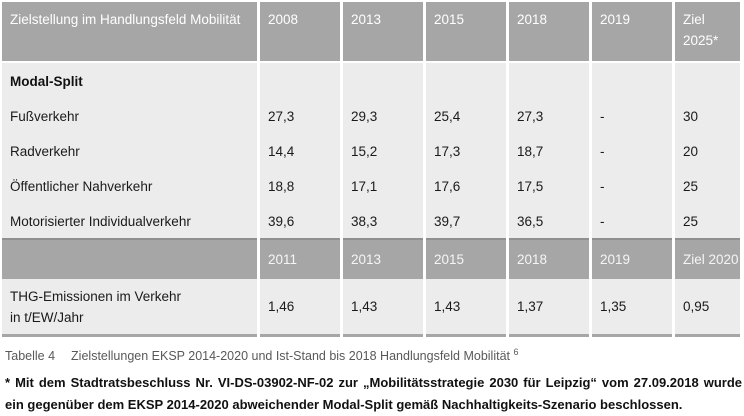 The width and height of the screenshot is (744, 416). I want to click on table-cell: 15,2, so click(383, 151).